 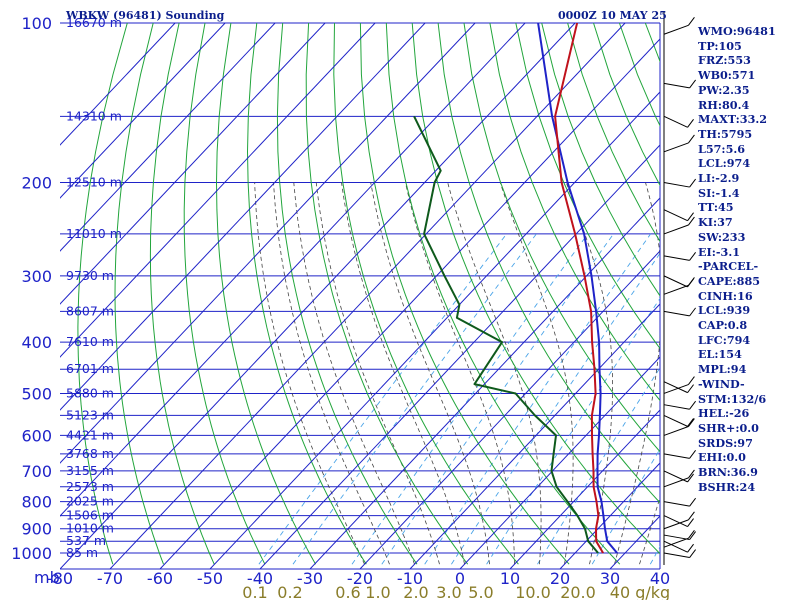 I want to click on stat-item: SW:233, so click(x=748, y=237).